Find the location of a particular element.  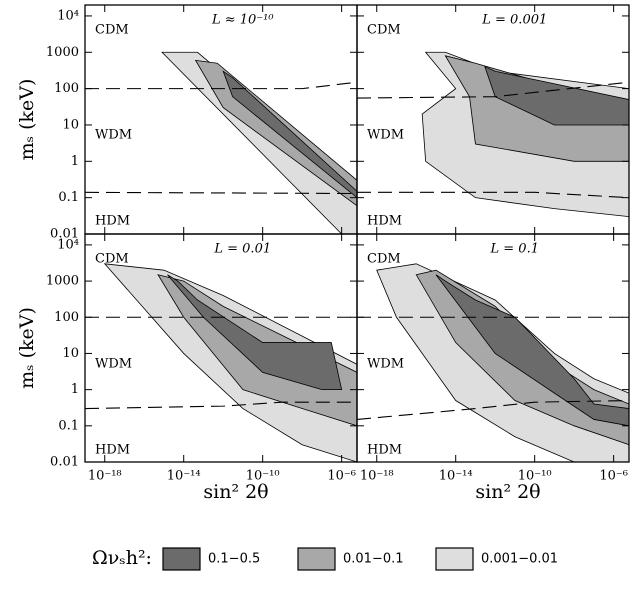

legend-label: 0.1−0.5 is located at coordinates (234, 559).